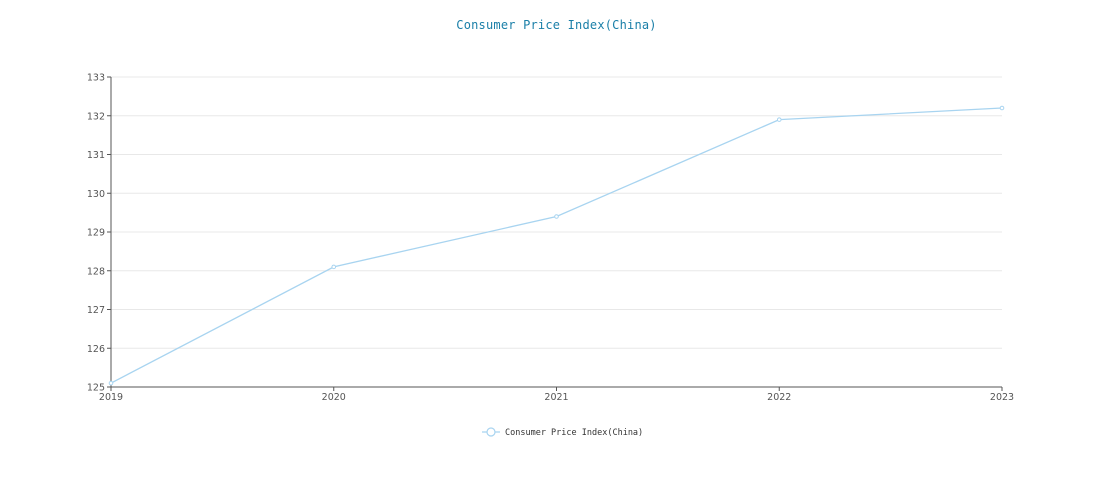 The image size is (1113, 480). I want to click on y-tick-label: 133, so click(96, 78).